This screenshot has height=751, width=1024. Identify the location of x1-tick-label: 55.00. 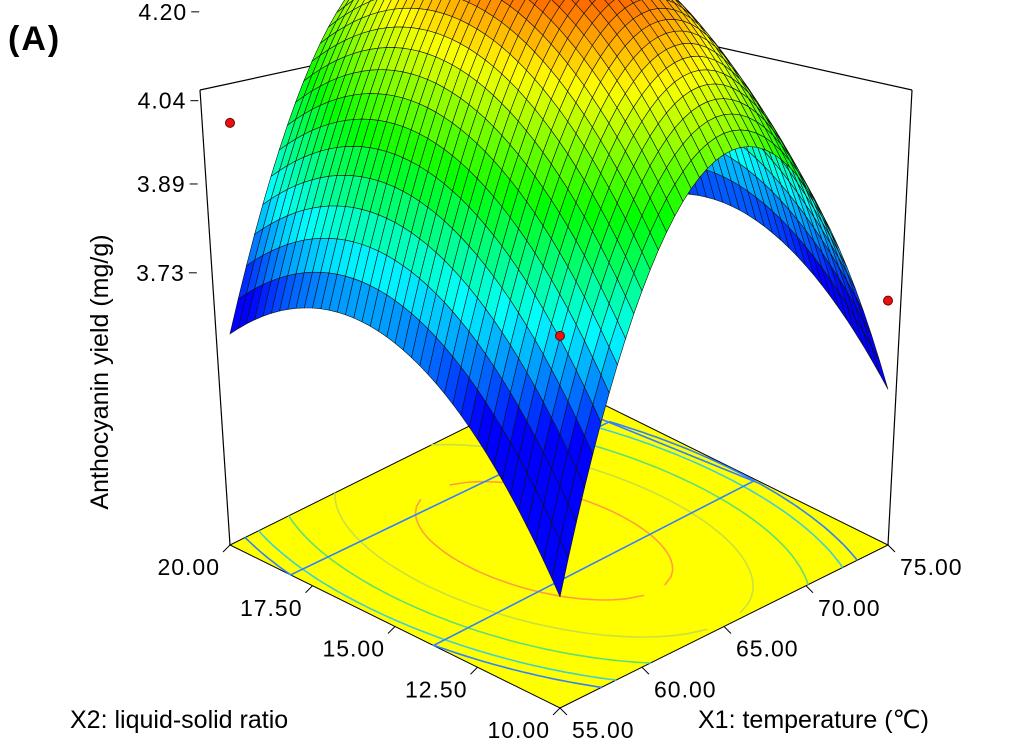
(603, 730).